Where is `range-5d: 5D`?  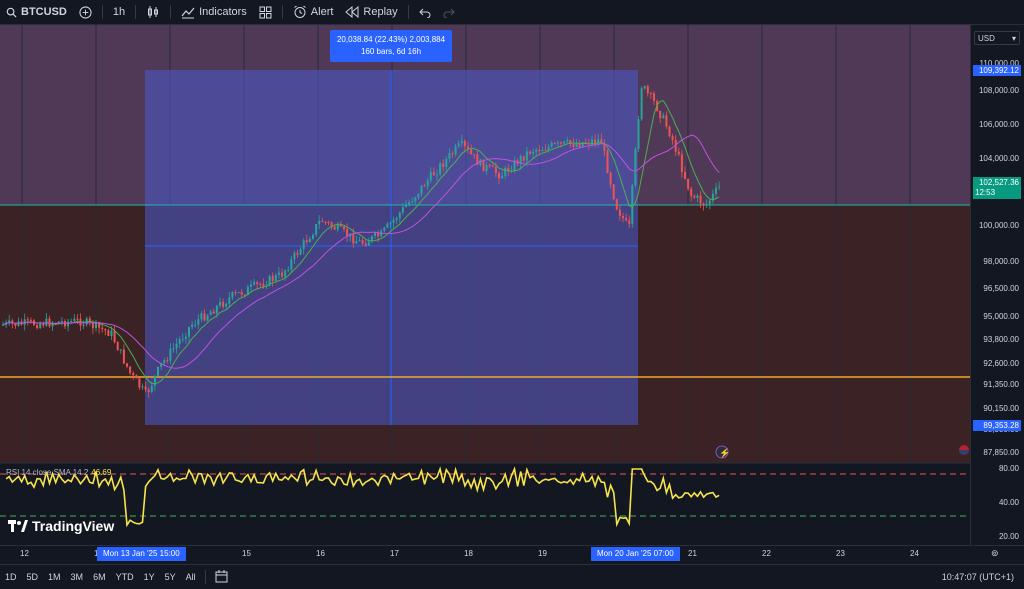
range-5d: 5D is located at coordinates (32, 577).